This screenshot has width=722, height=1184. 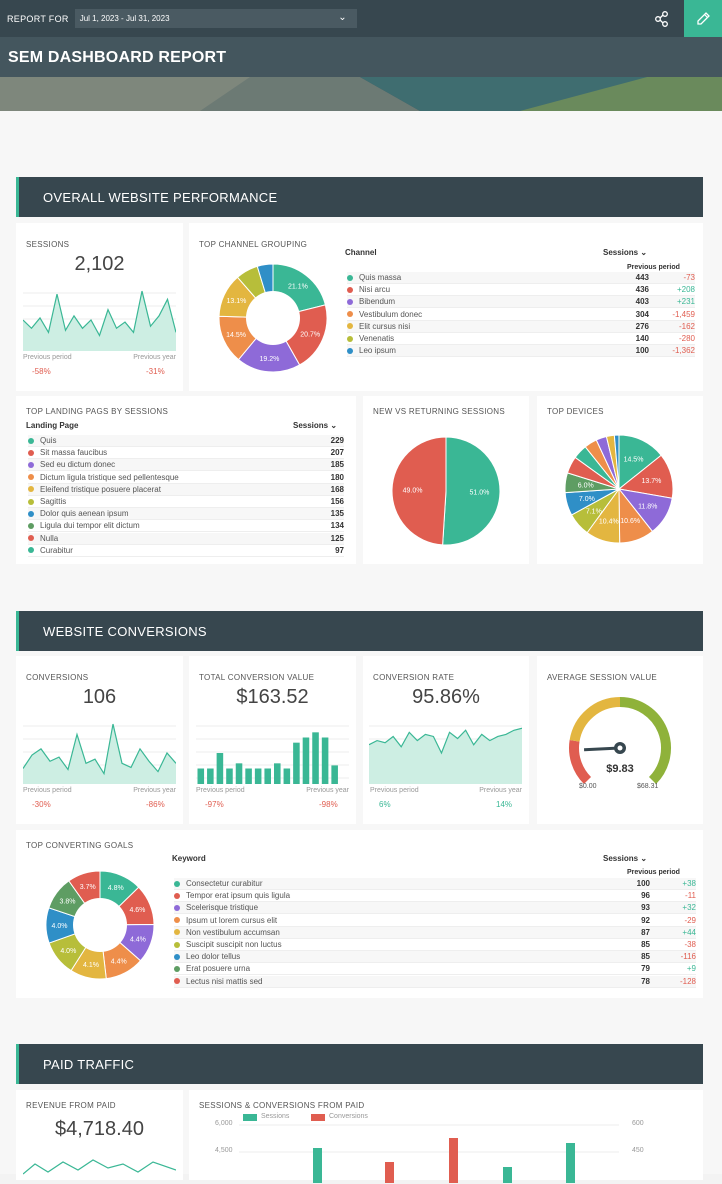 I want to click on slice-label: 4.8%, so click(x=116, y=888).